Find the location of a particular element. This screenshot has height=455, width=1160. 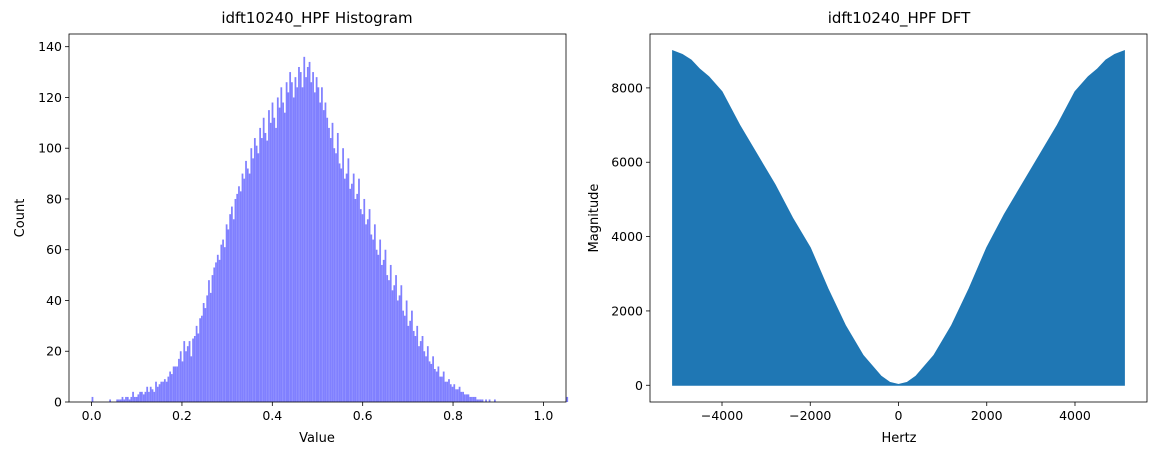

histogram-y-ticks: 0 20 40 60 80 100 120 140 is located at coordinates (53, 224).